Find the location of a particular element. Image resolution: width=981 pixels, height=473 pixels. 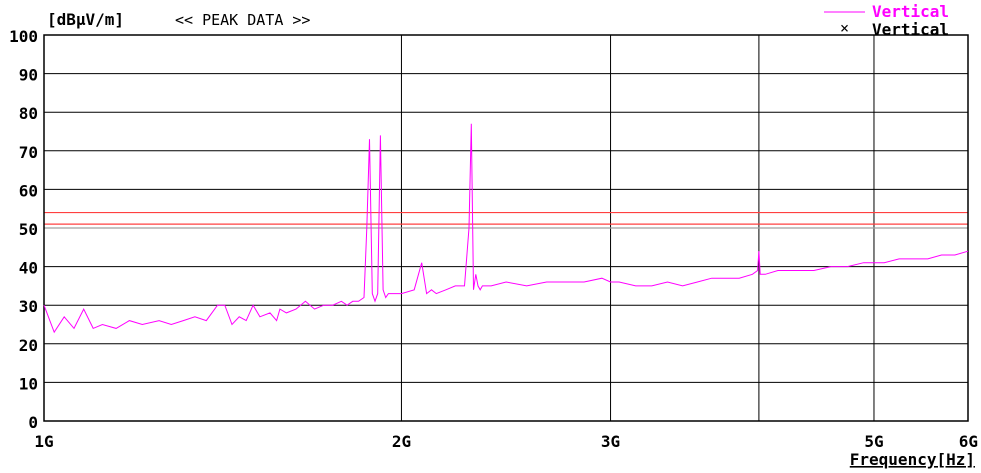

y-tick-labels: 0 10 20 30 40 50 60 70 80 90 100 is located at coordinates (23, 229).